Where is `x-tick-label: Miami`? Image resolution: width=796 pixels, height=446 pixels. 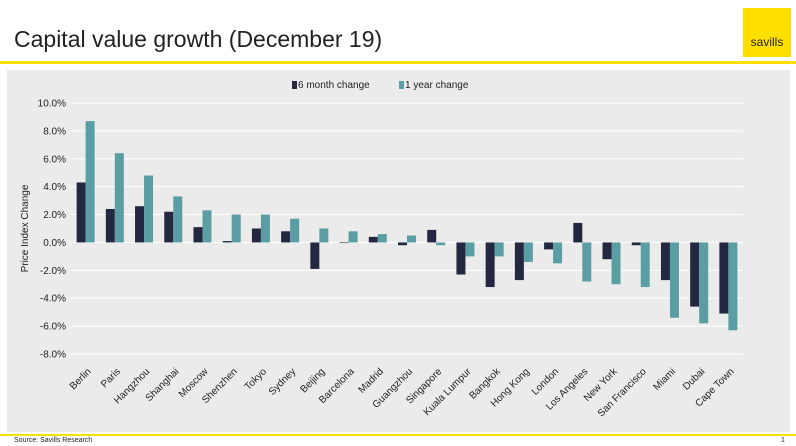 x-tick-label: Miami is located at coordinates (664, 379).